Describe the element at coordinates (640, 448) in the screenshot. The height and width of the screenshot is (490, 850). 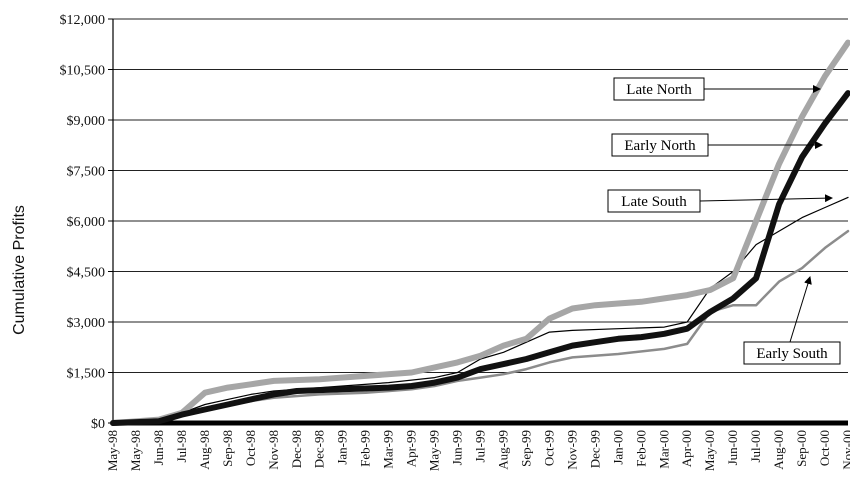
I see `x-tick-label: Feb-00` at that location.